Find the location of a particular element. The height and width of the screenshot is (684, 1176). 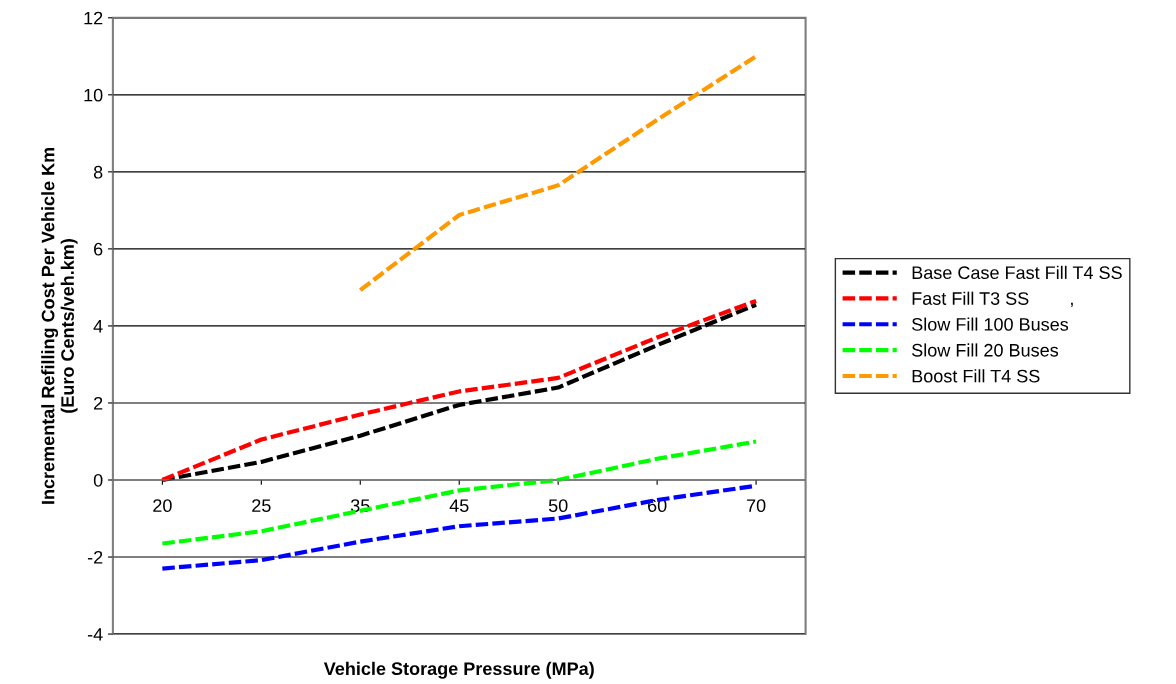

x-tick-label: 25 is located at coordinates (261, 506).